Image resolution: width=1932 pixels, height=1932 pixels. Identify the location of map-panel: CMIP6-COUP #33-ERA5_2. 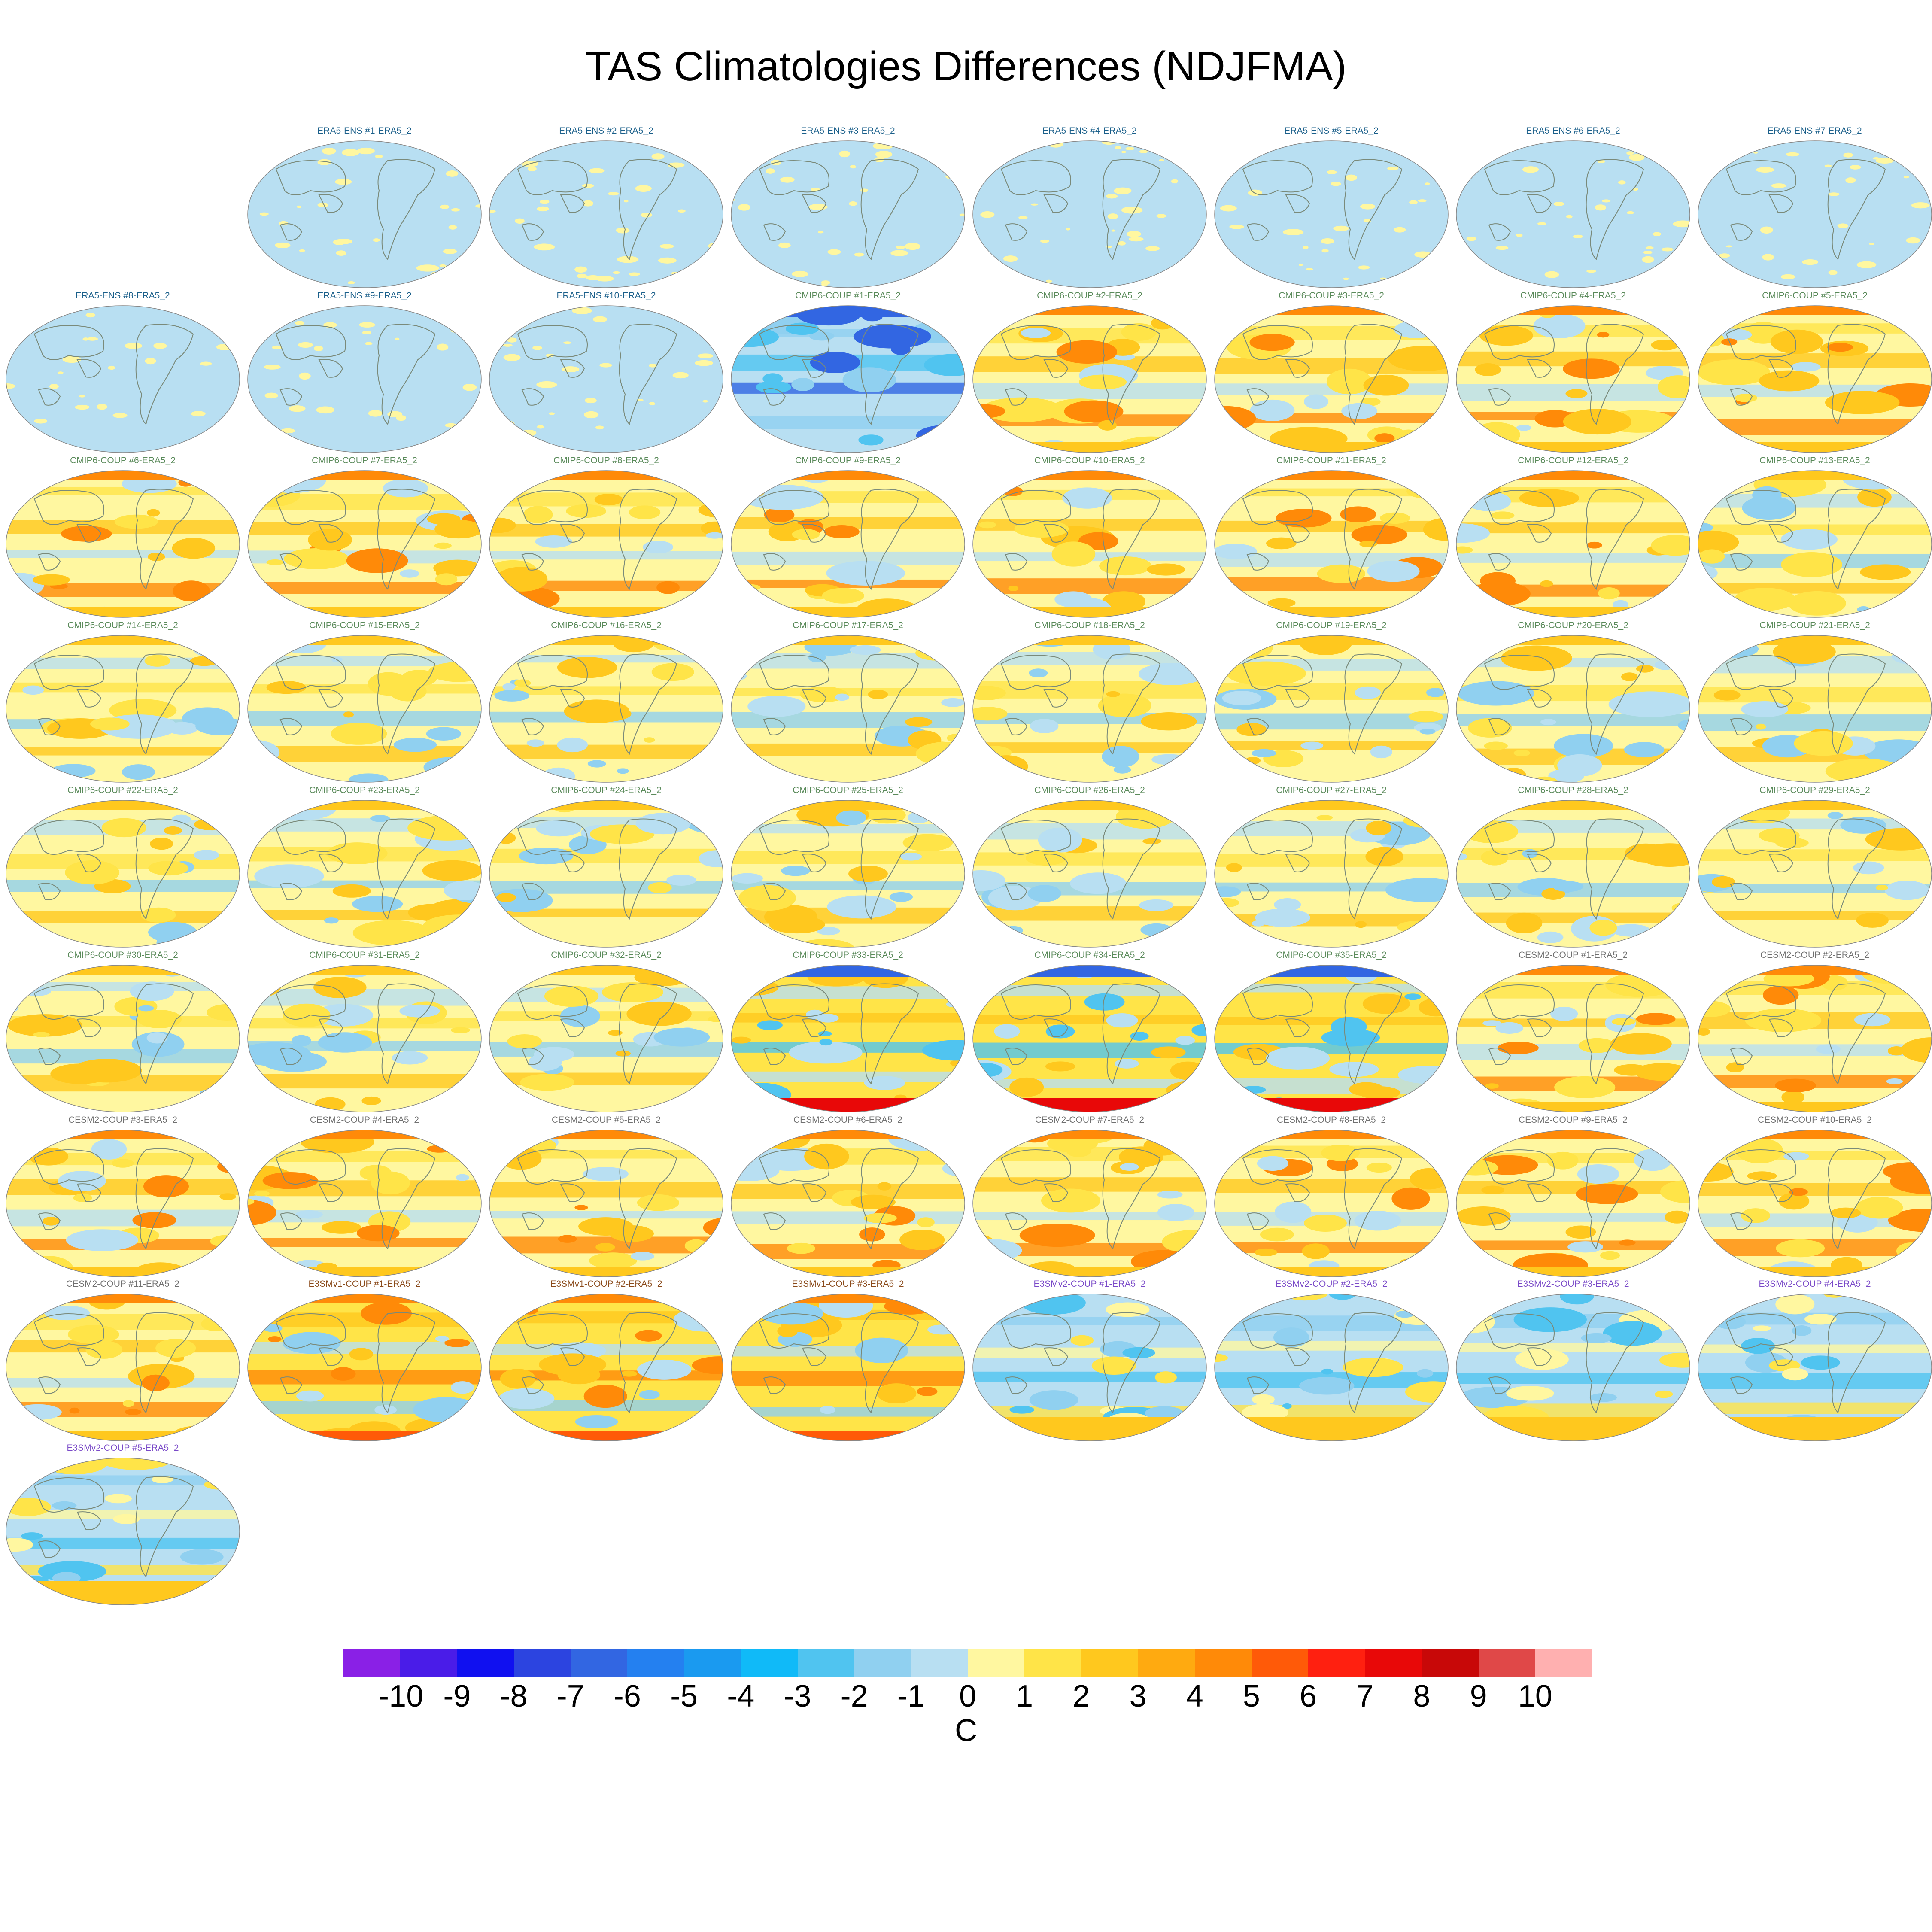
(847, 1035).